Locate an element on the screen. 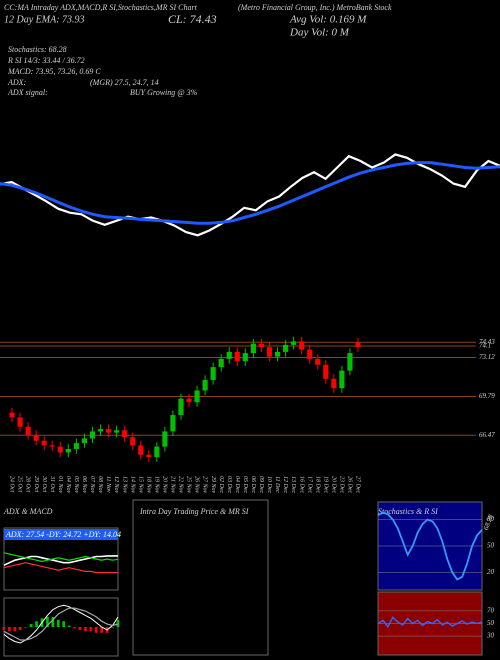  x-tick-label: 23 Dec is located at coordinates (342, 484).